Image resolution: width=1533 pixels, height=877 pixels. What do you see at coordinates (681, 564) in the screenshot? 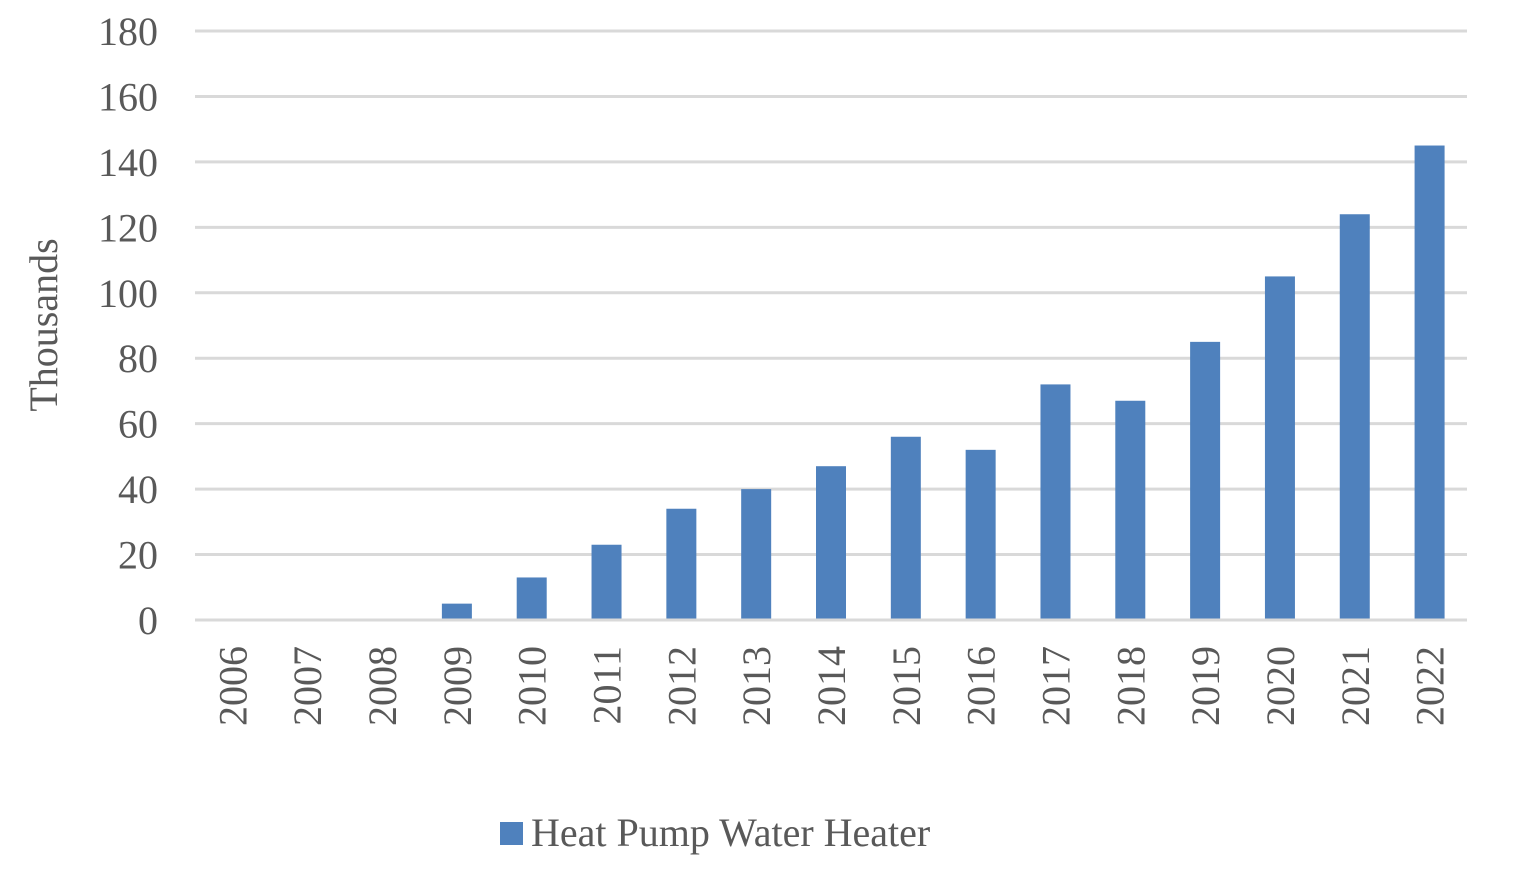
I see `bar-2012` at bounding box center [681, 564].